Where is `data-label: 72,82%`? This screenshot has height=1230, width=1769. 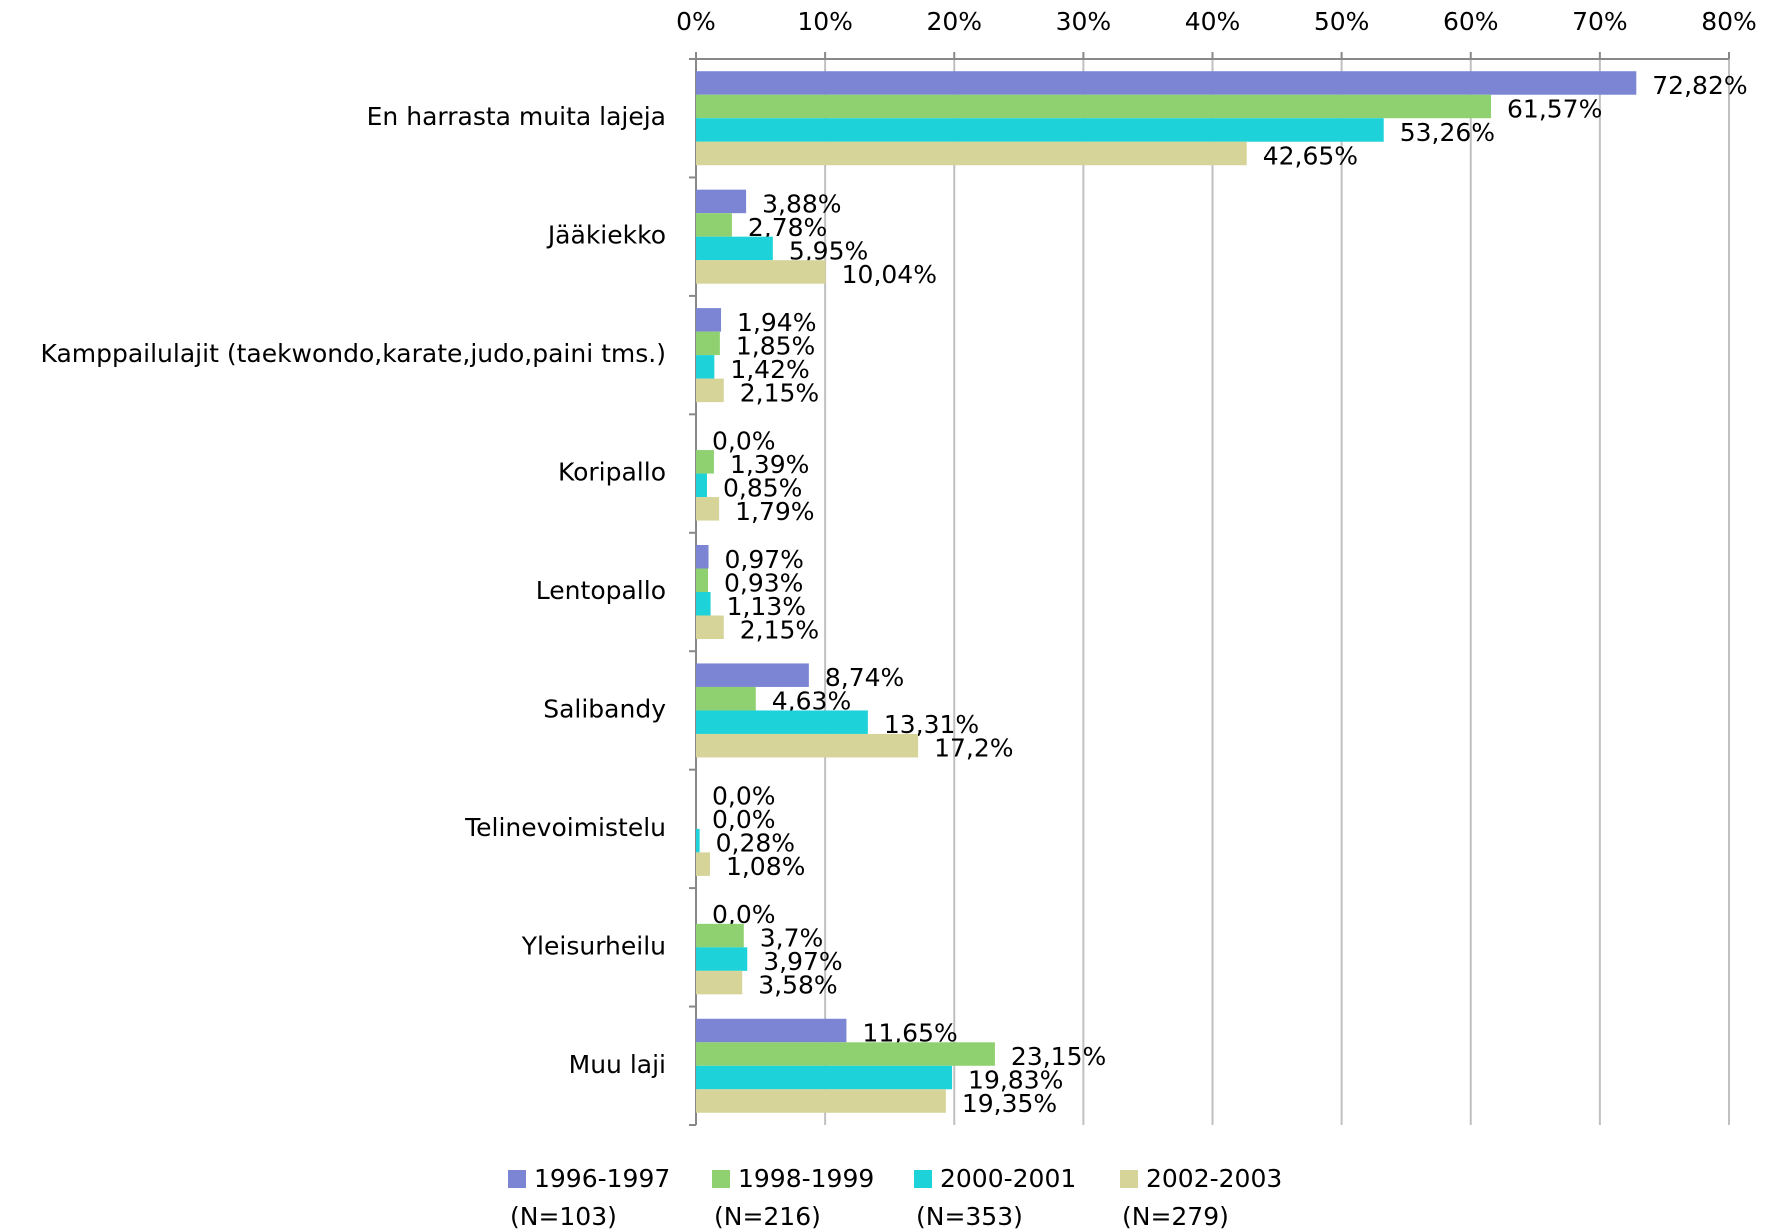 data-label: 72,82% is located at coordinates (1699, 85).